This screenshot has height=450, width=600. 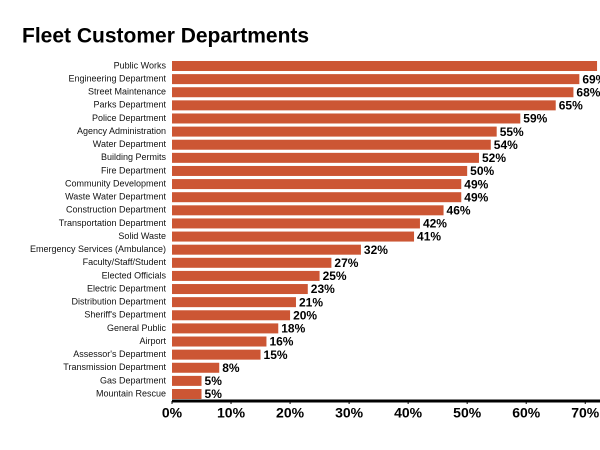 What do you see at coordinates (118, 302) in the screenshot?
I see `y-tick-label: Distribution Department` at bounding box center [118, 302].